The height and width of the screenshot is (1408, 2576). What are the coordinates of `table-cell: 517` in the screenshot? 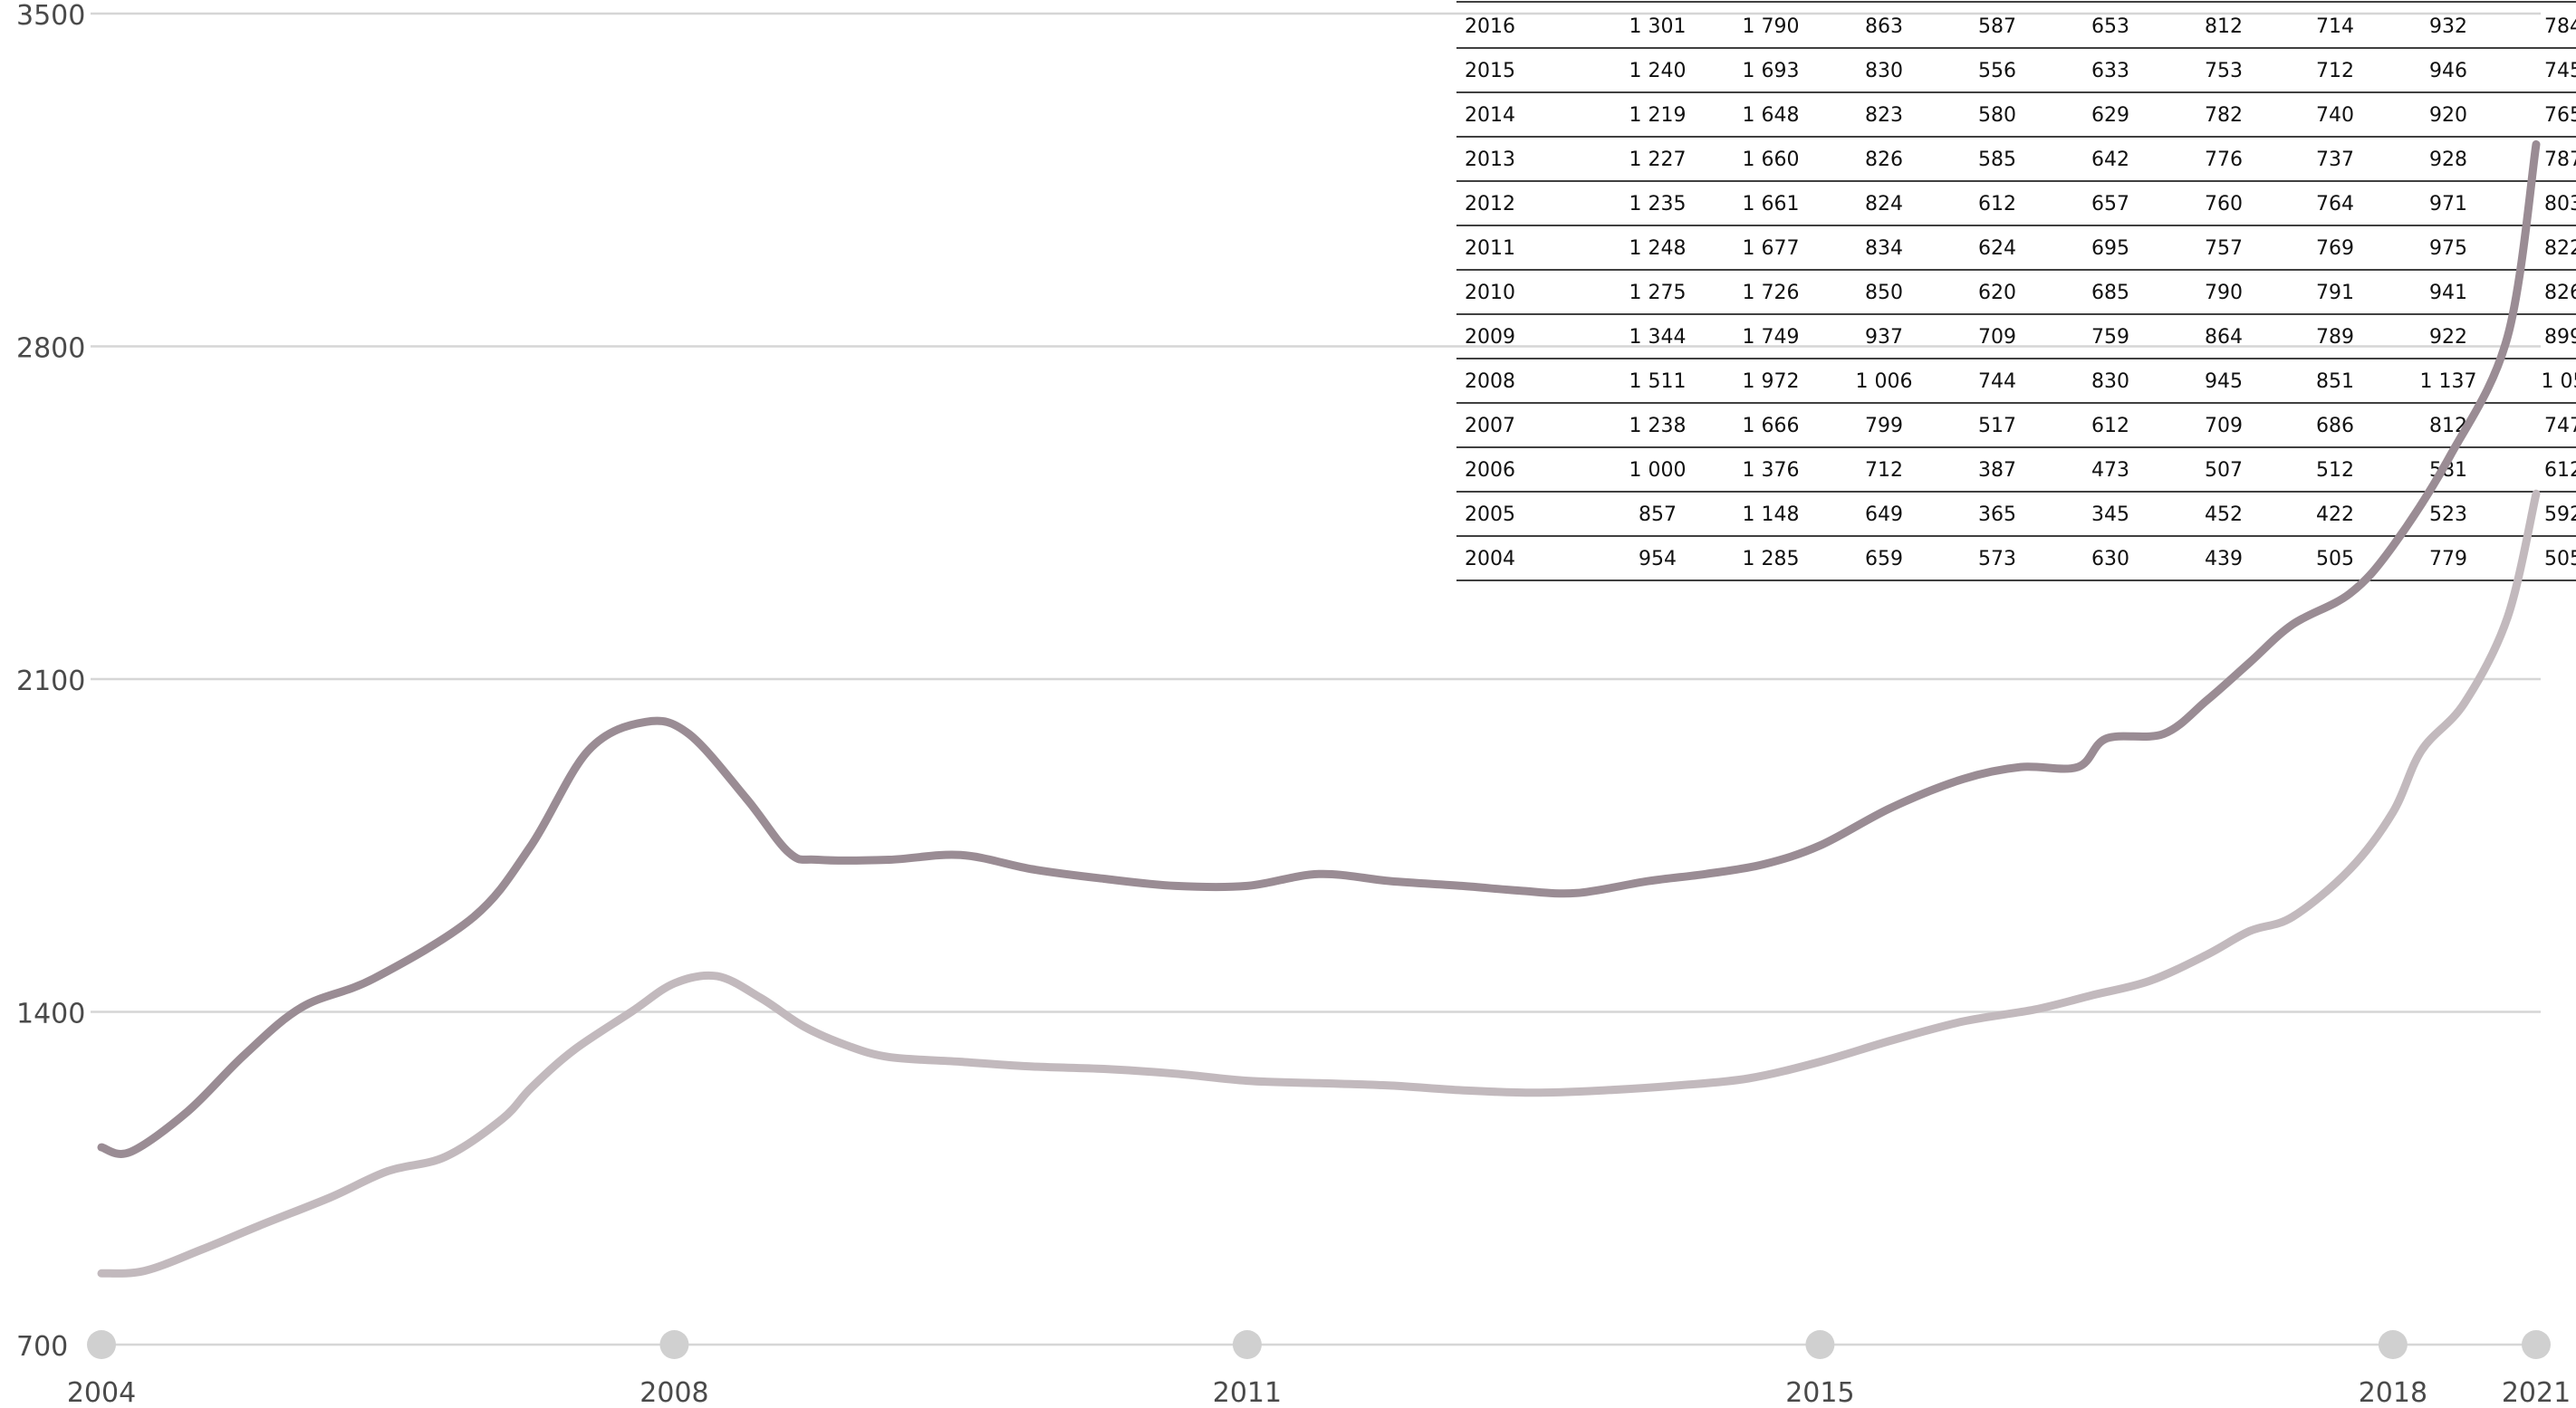 It's located at (1997, 426).